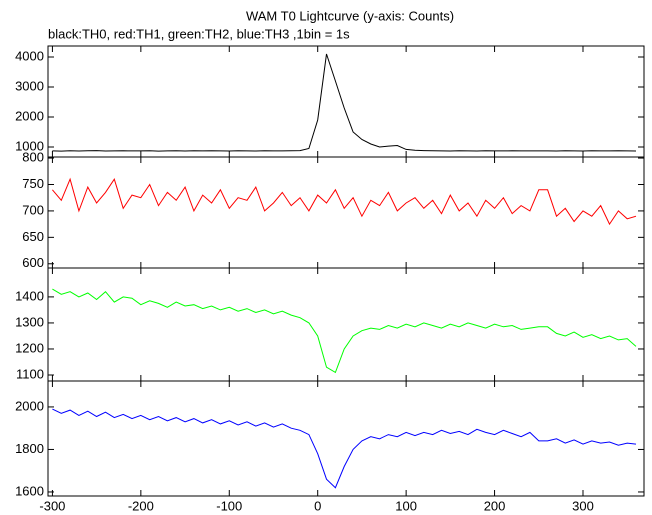 Image resolution: width=652 pixels, height=515 pixels. Describe the element at coordinates (52, 505) in the screenshot. I see `x-tick-label: -300` at that location.